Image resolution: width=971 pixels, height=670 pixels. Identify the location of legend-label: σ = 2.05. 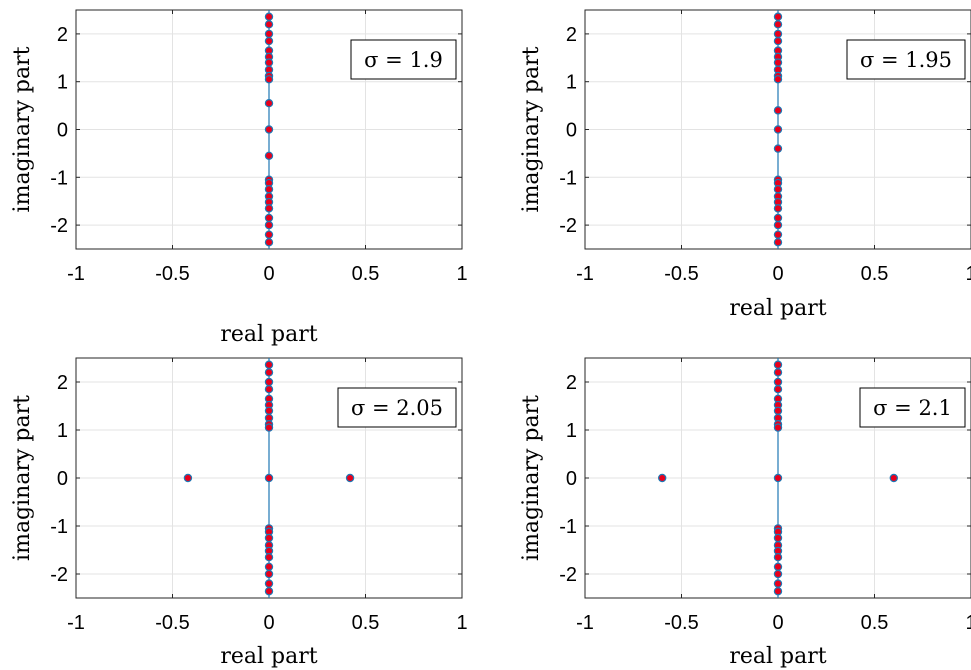
(397, 408).